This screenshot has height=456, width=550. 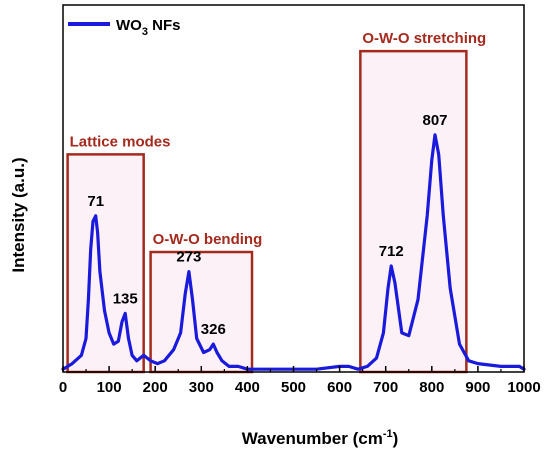 What do you see at coordinates (247, 387) in the screenshot?
I see `x-tick-label: 400` at bounding box center [247, 387].